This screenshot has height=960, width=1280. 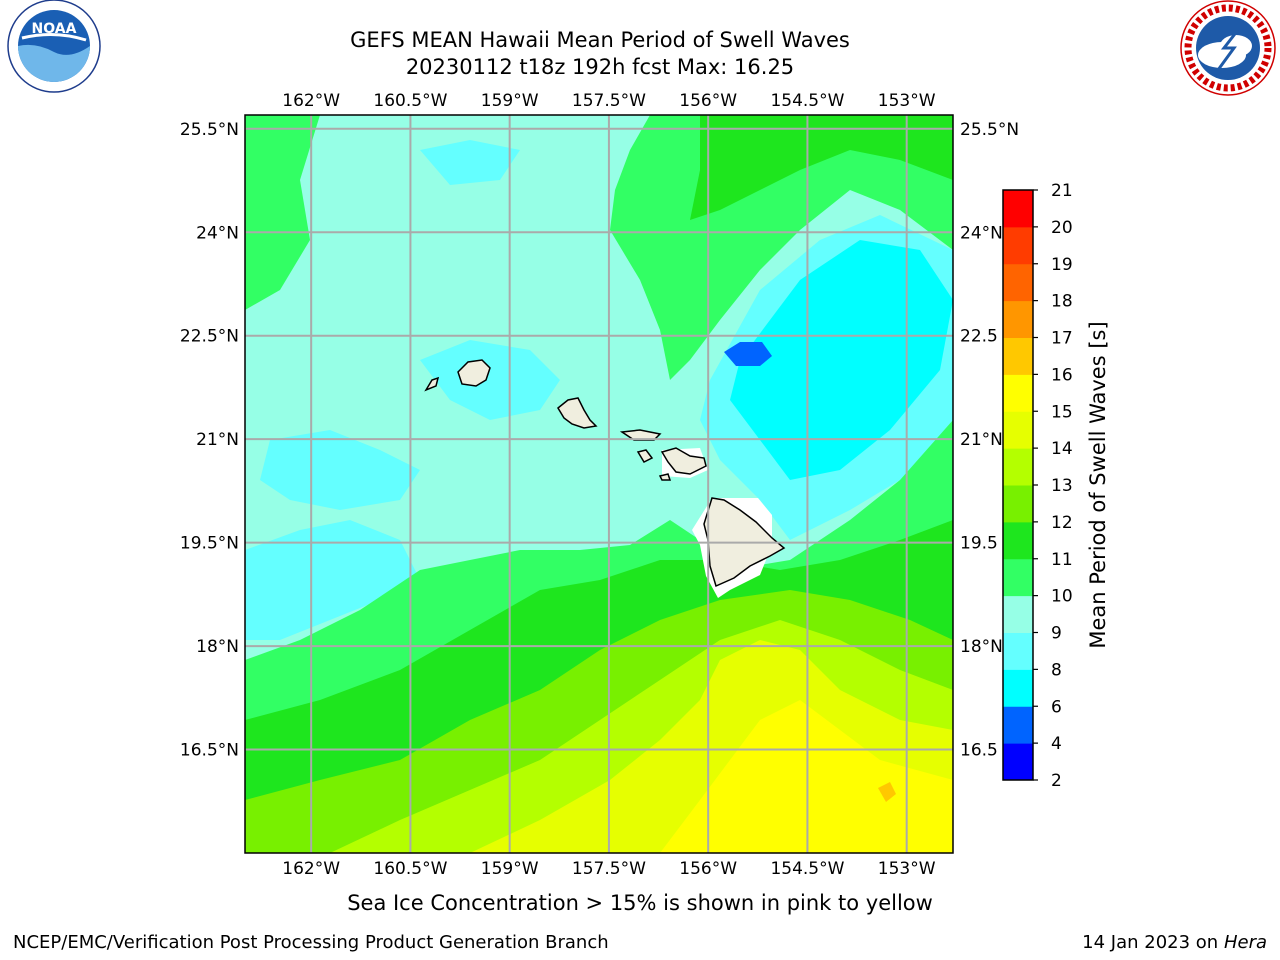 I want to click on lon-tick-label-top: 153°W, so click(x=907, y=101).